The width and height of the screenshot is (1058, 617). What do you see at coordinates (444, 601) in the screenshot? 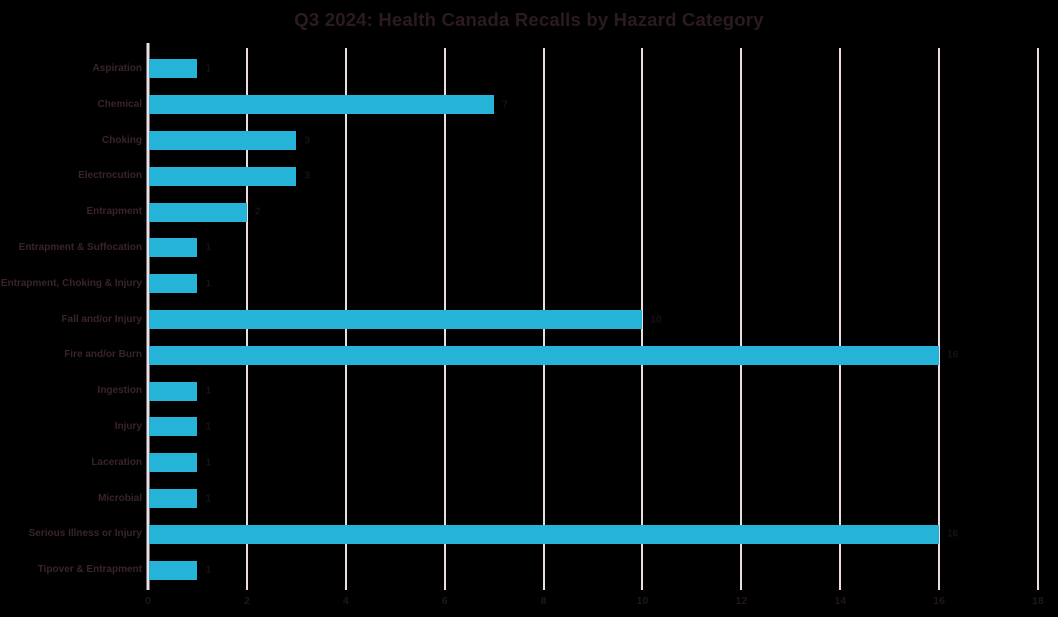
I see `x-tick-label: 6` at bounding box center [444, 601].